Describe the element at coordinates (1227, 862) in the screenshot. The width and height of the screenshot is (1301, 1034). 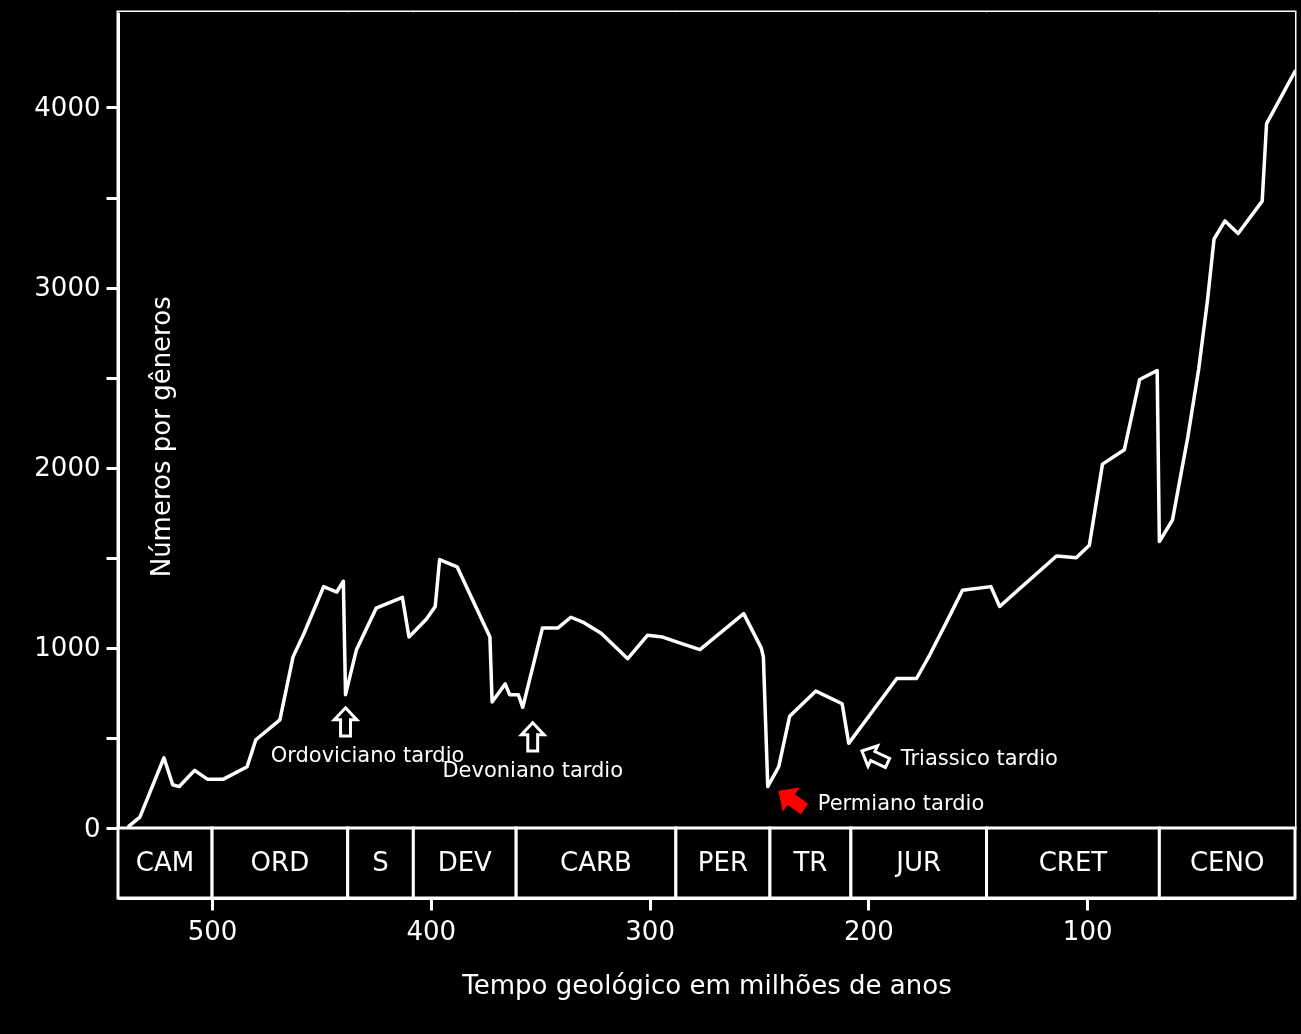
I see `band-label: CENO` at that location.